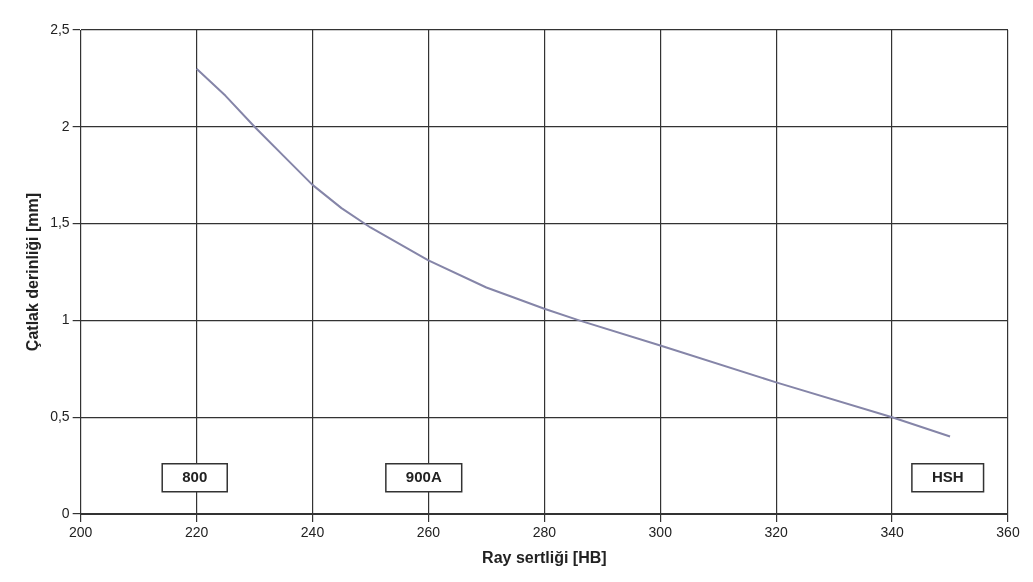 This screenshot has height=582, width=1033. What do you see at coordinates (60, 416) in the screenshot?
I see `y-tick-label: 0,5` at bounding box center [60, 416].